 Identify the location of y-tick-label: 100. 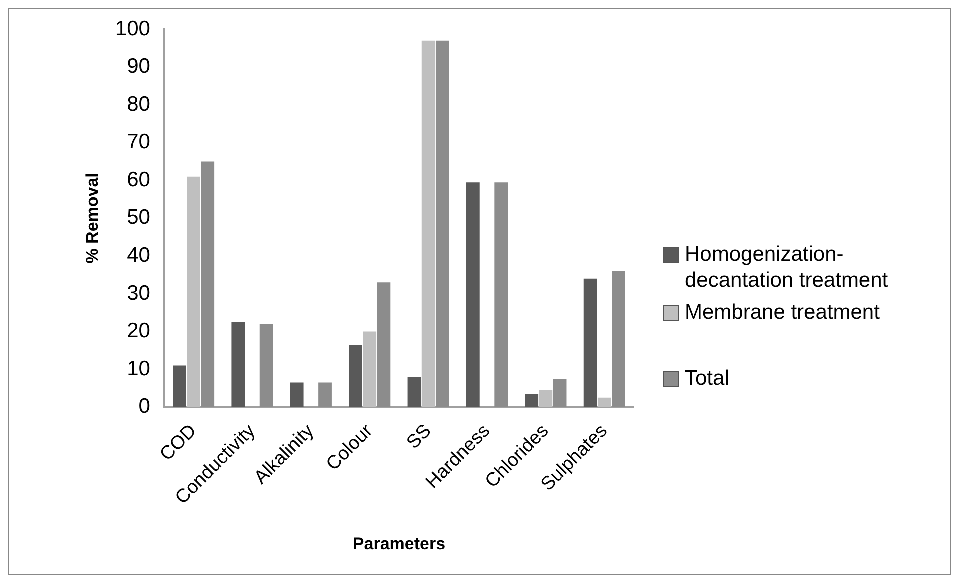
(132, 28).